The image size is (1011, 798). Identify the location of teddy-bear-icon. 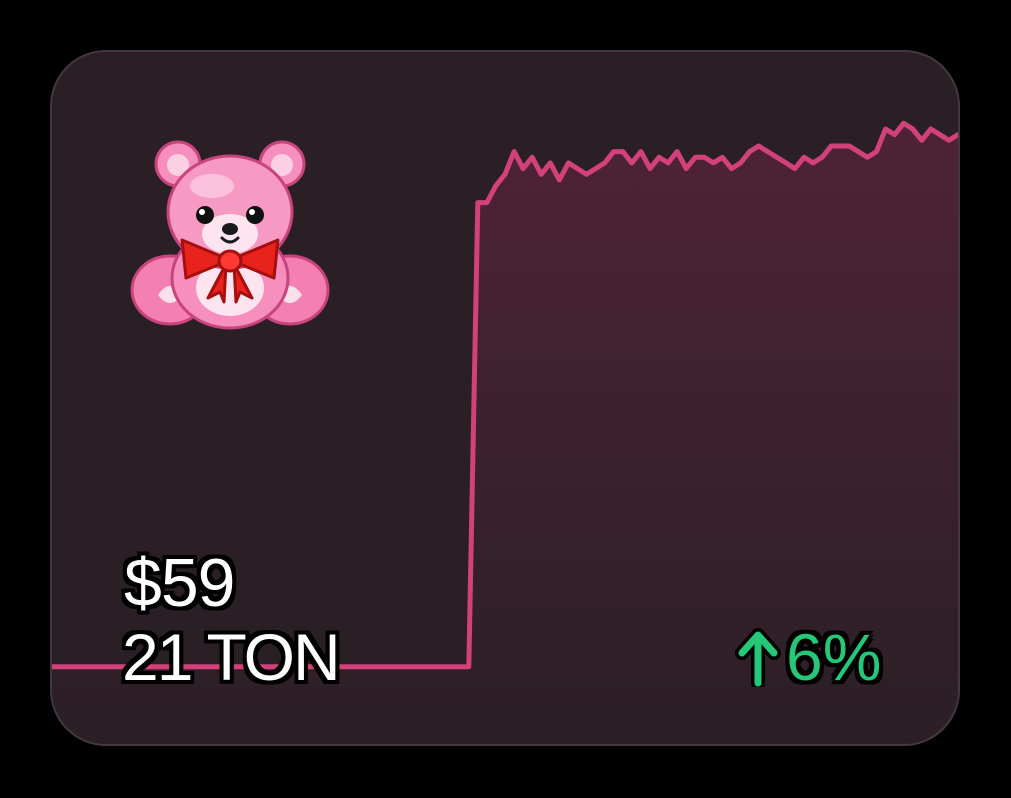
(230, 230).